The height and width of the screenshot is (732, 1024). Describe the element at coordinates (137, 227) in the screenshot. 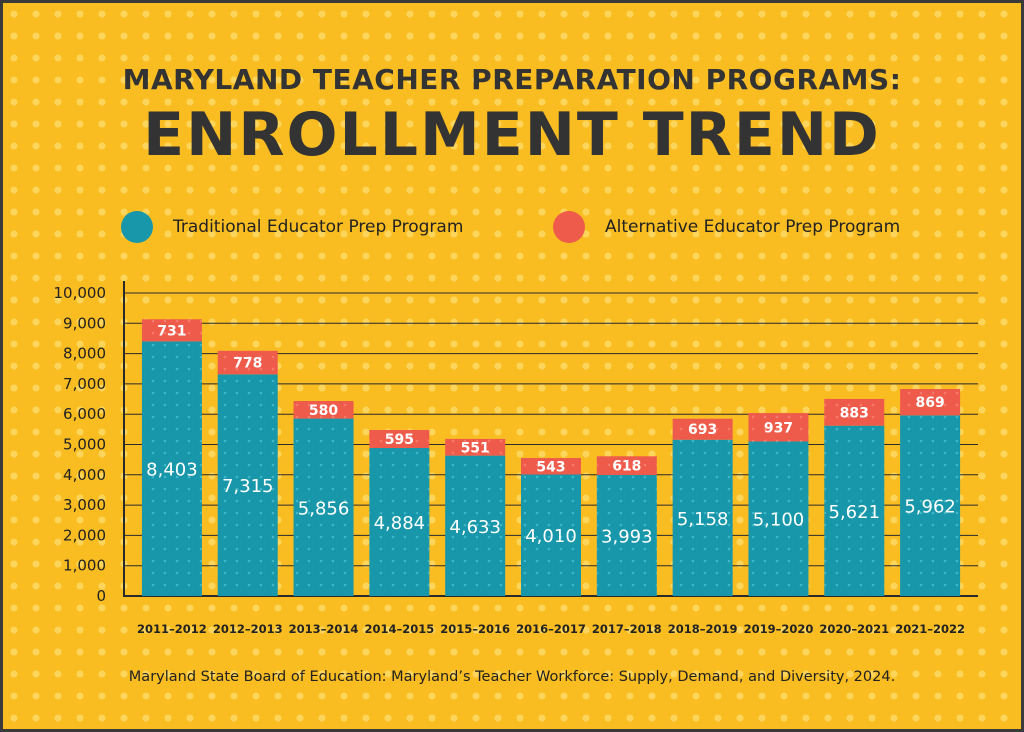

I see `legend-swatch-traditional` at that location.